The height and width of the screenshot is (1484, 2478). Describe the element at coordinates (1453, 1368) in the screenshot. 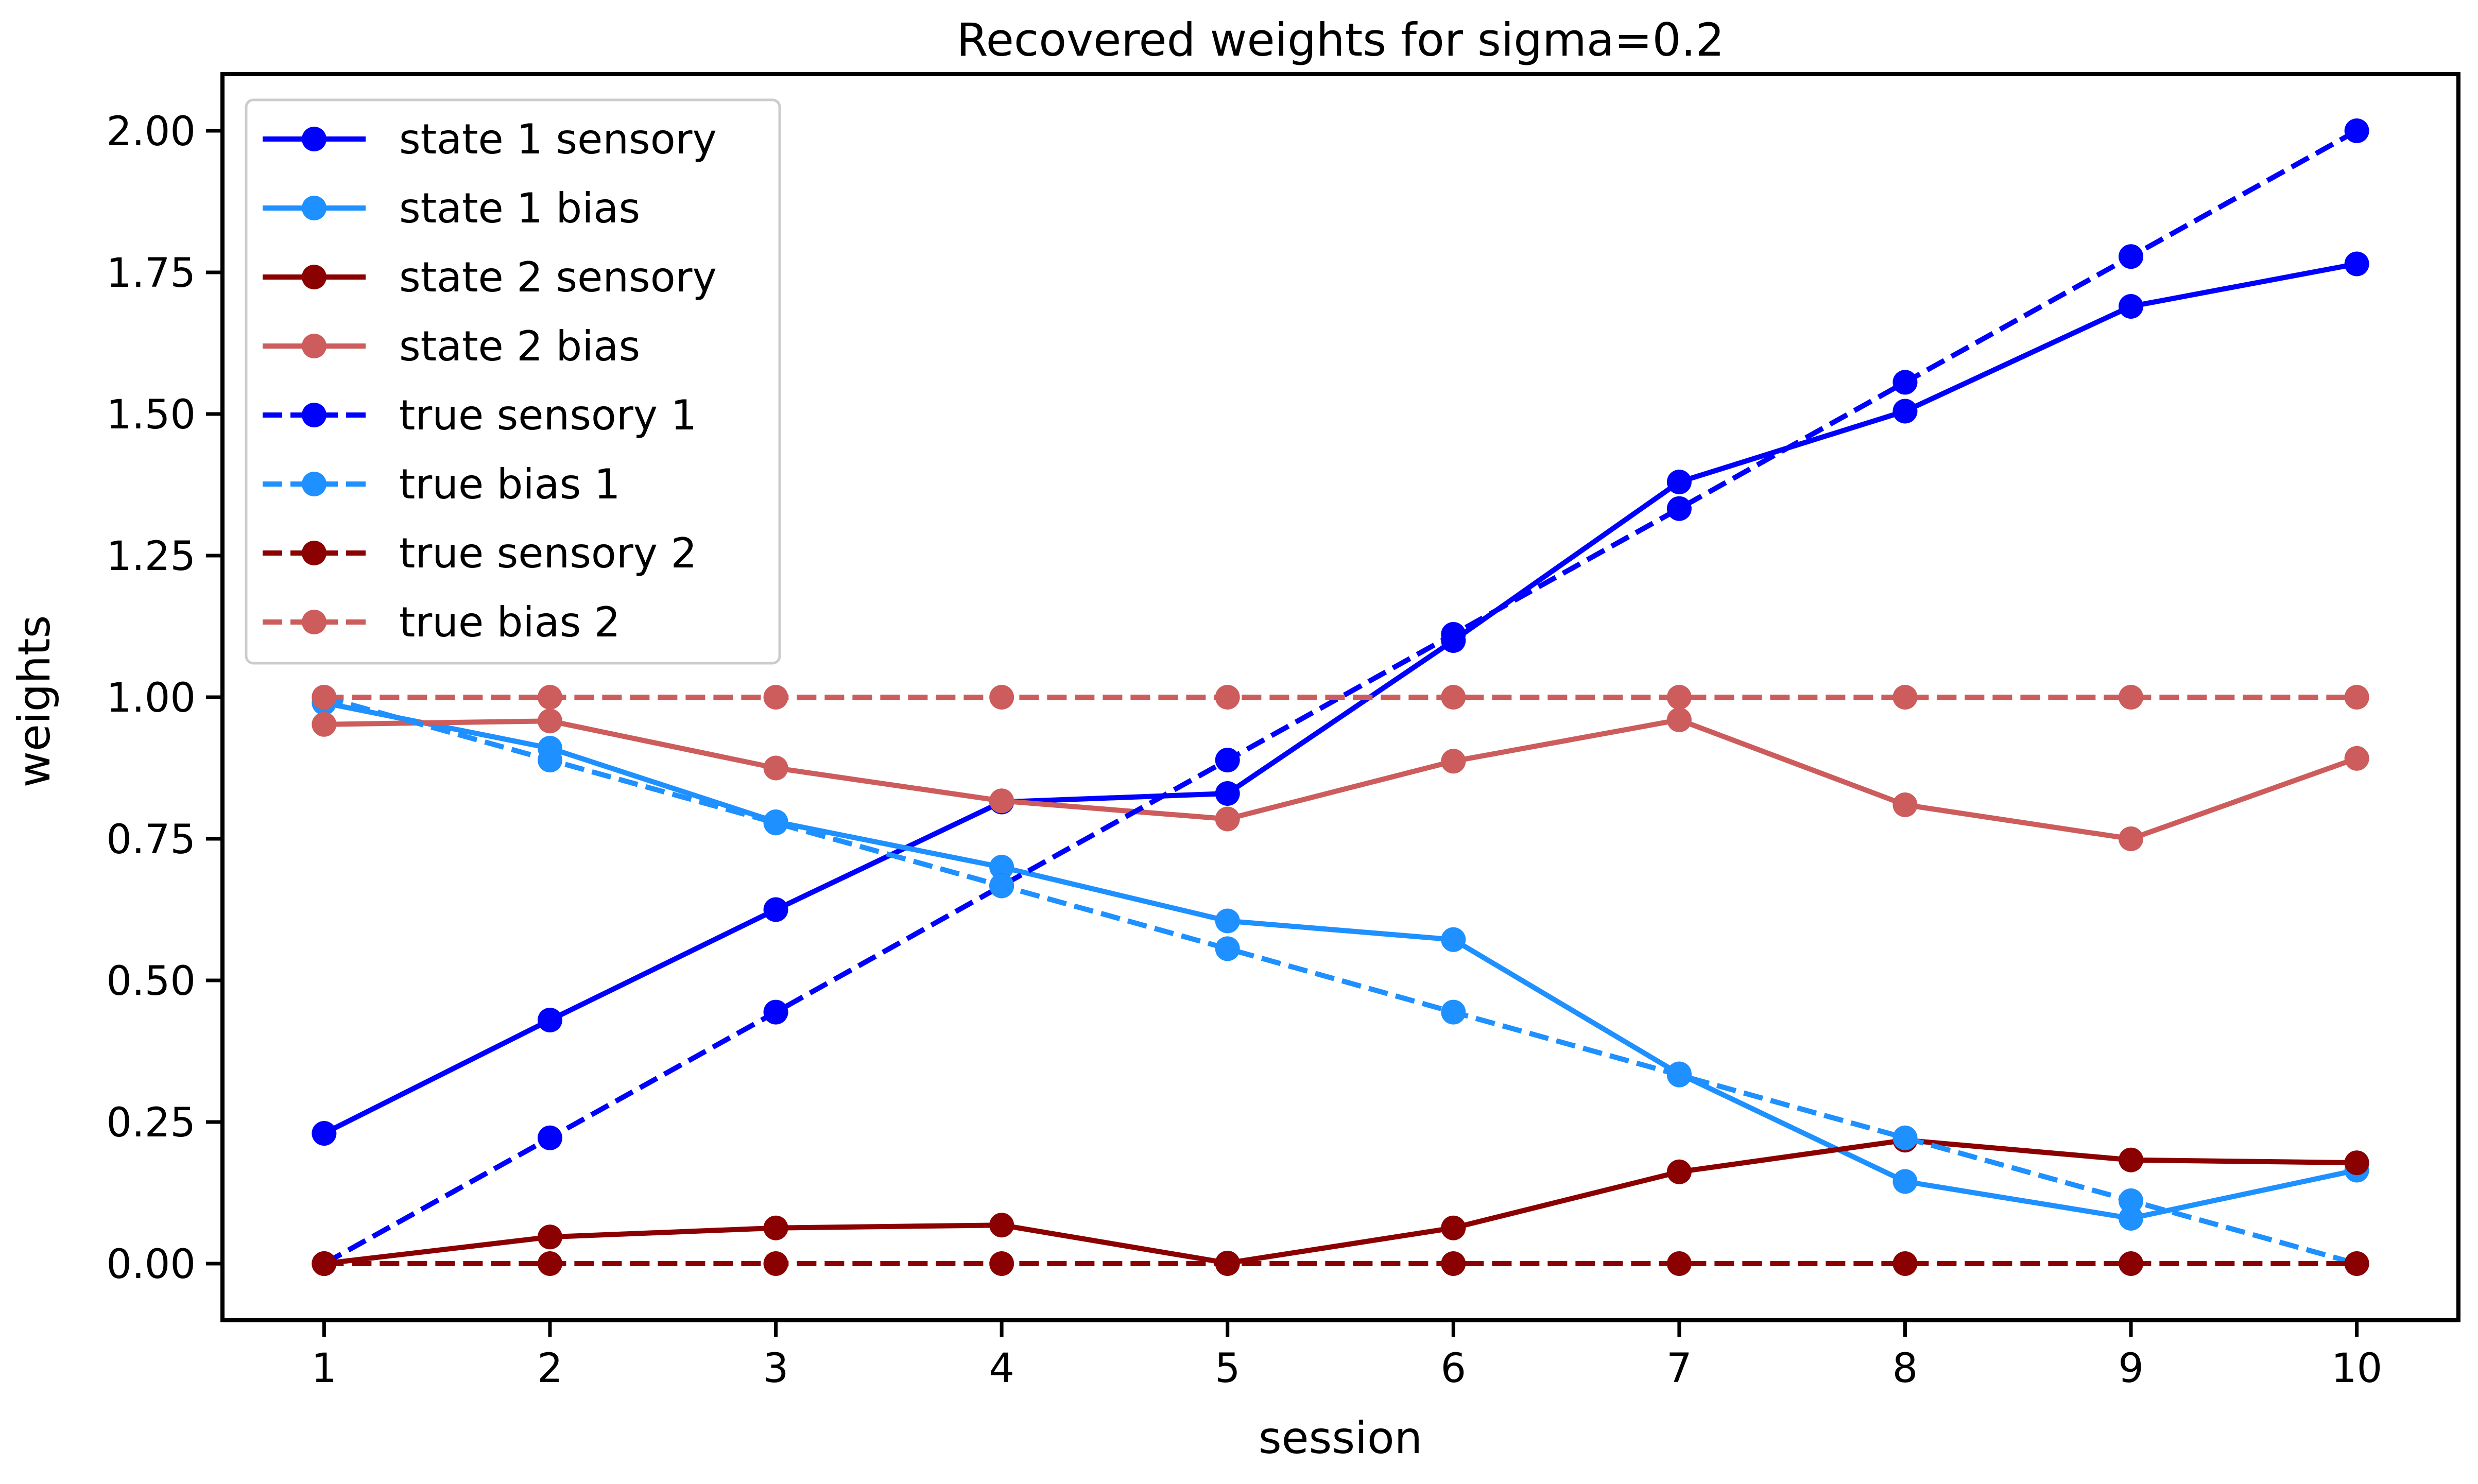

I see `x-tick-label: 6` at that location.